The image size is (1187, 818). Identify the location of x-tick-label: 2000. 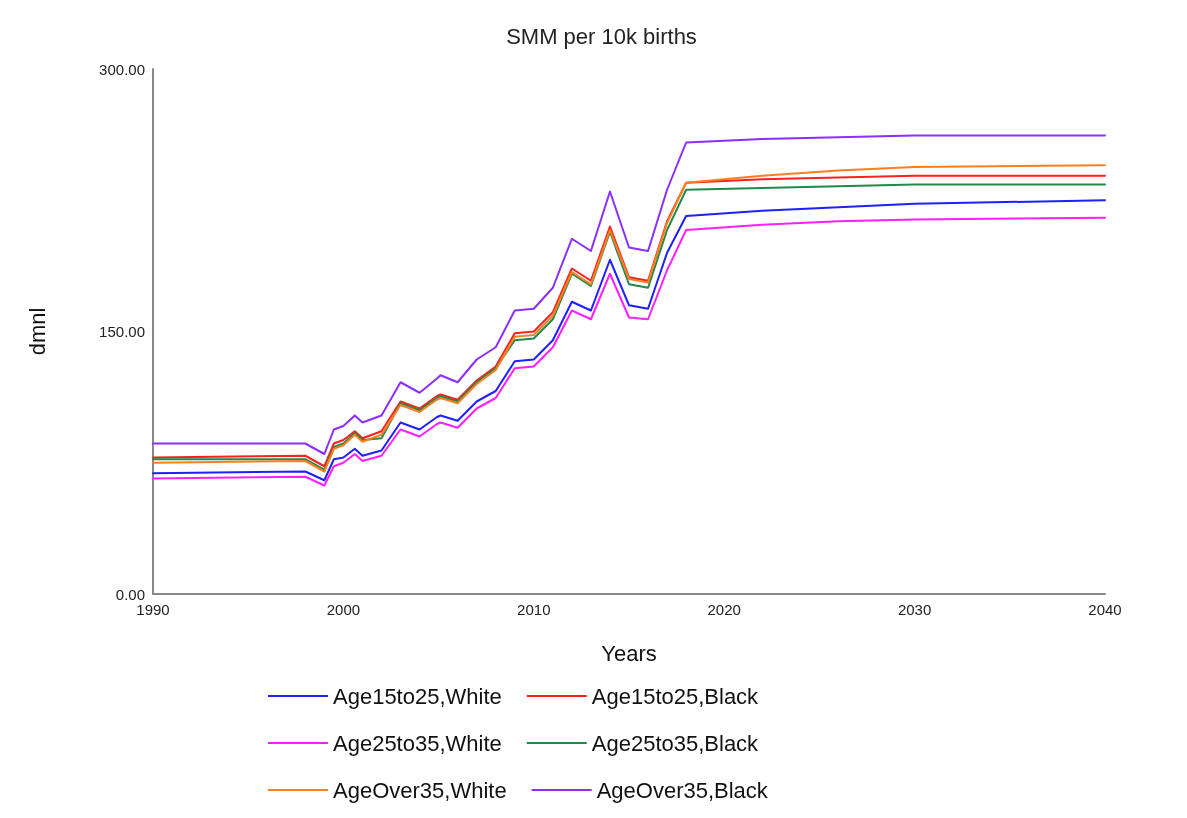
(343, 609).